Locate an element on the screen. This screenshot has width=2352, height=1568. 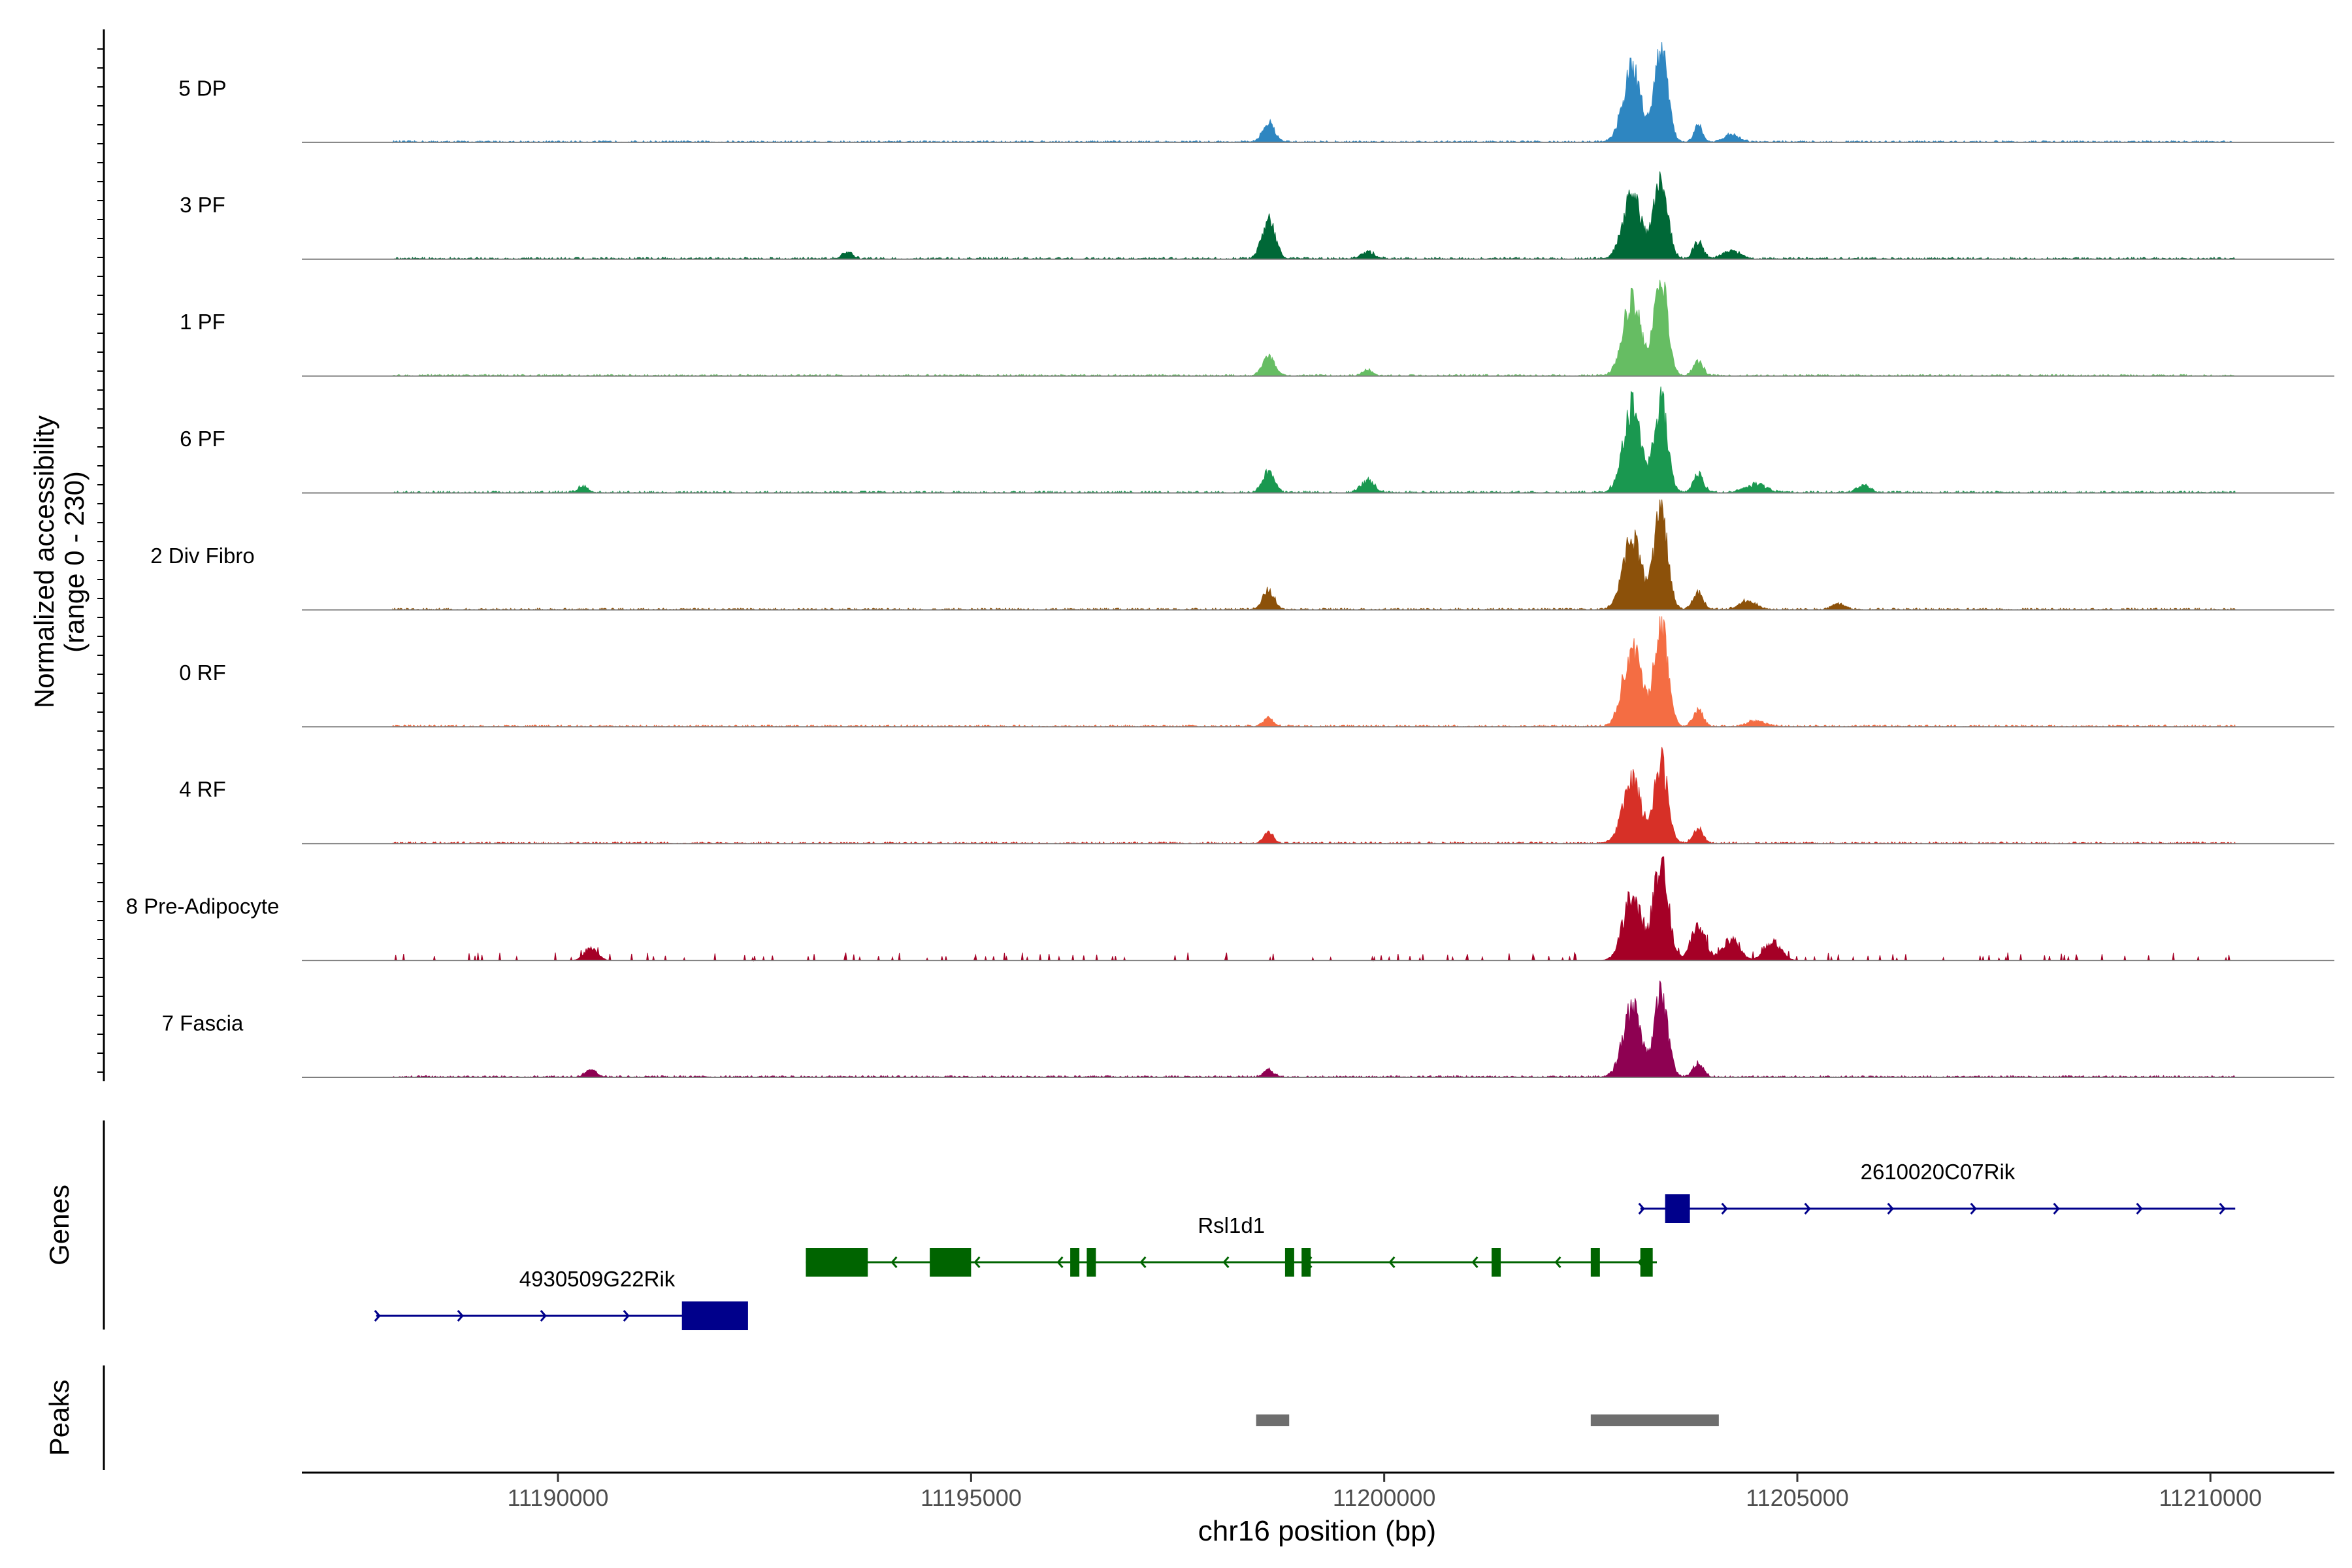
x-tick-label: 11210000 is located at coordinates (2210, 1497).